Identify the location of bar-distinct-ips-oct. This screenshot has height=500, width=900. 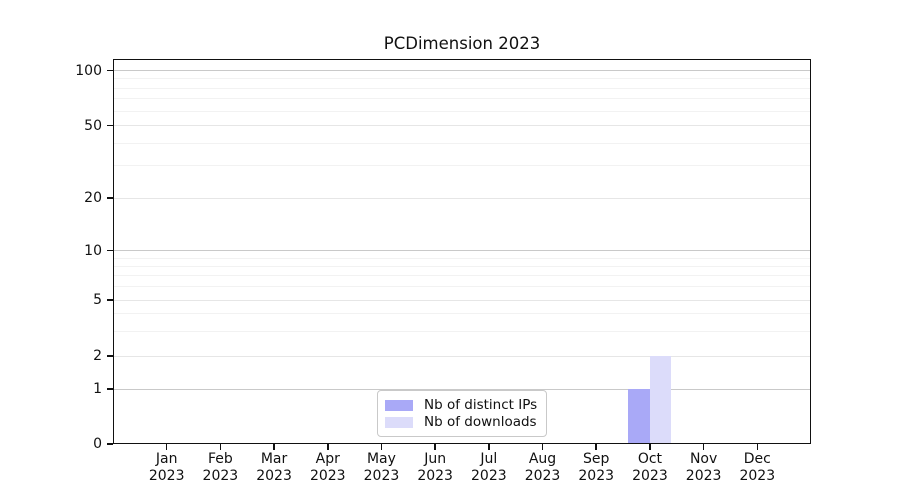
(639, 416).